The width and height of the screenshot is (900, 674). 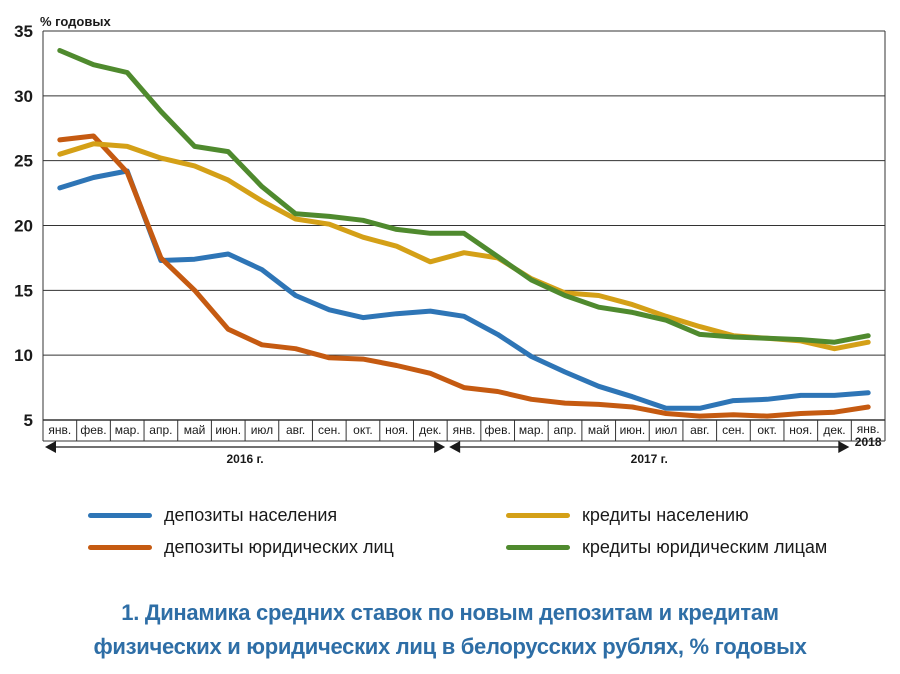 I want to click on legend-label: кредиты юридическим лицам, so click(x=705, y=547).